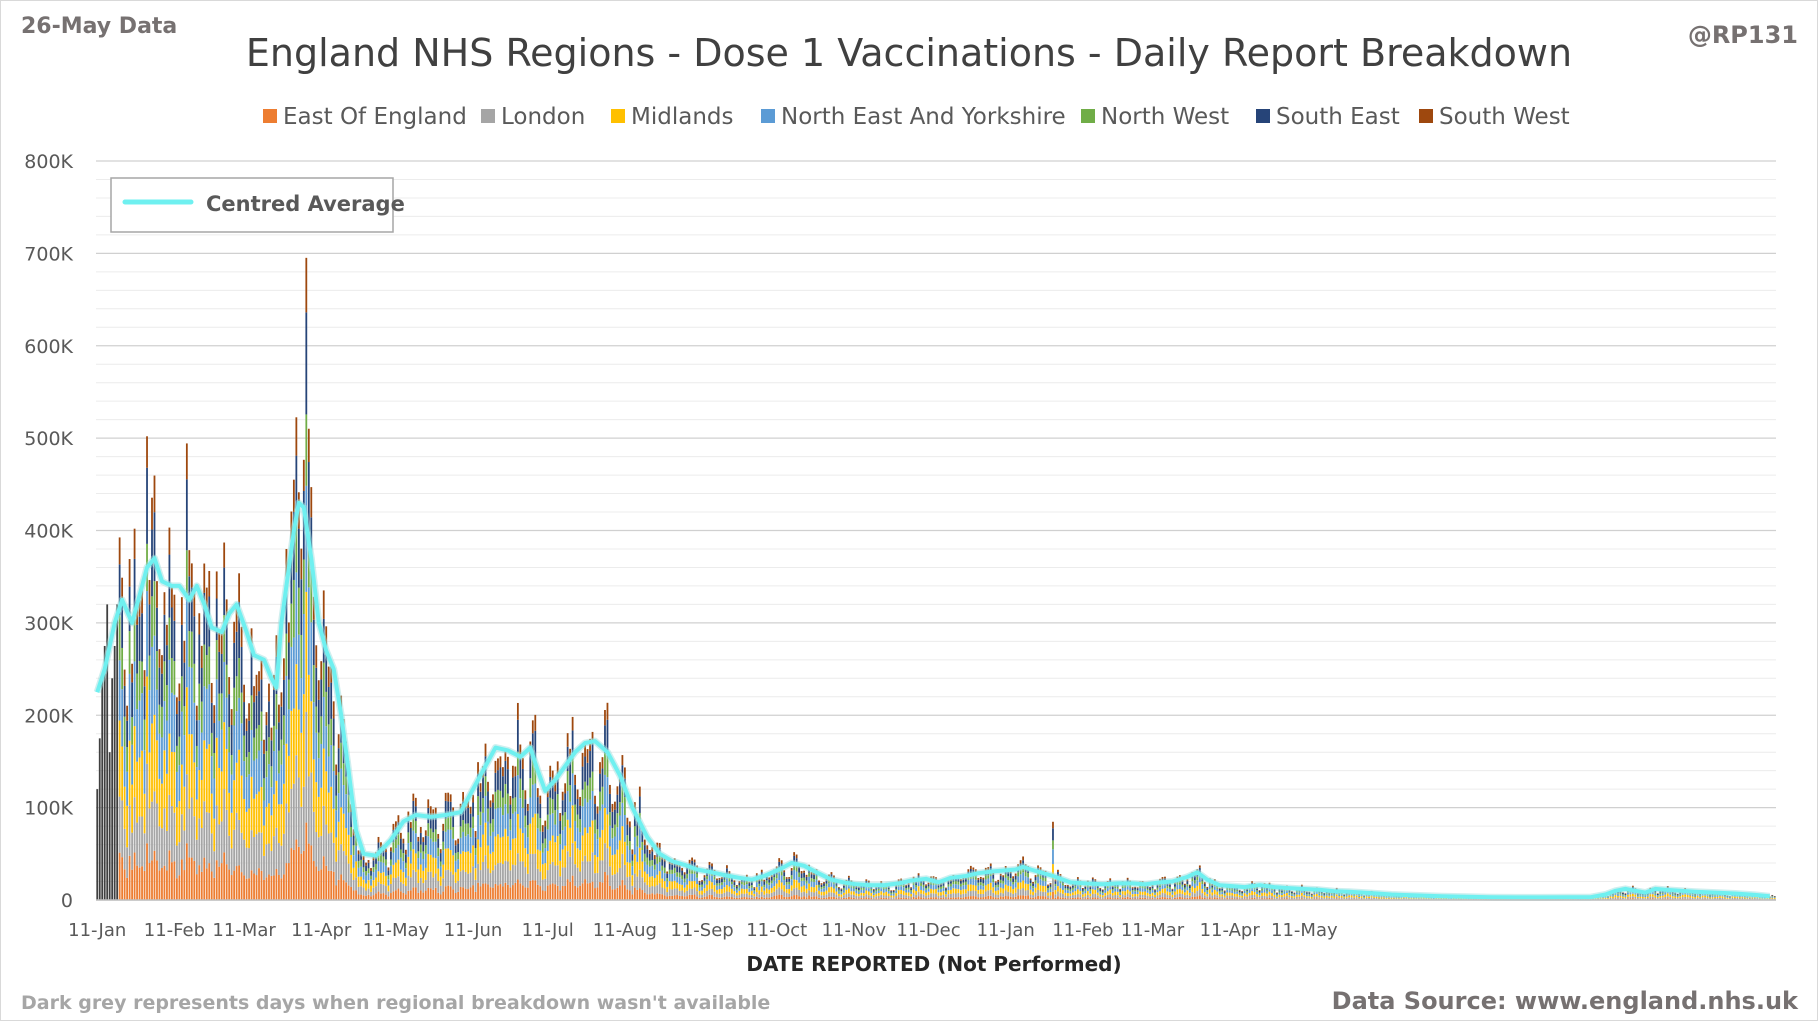 The image size is (1818, 1022). I want to click on legend-label-east_of_england: East Of England, so click(375, 117).